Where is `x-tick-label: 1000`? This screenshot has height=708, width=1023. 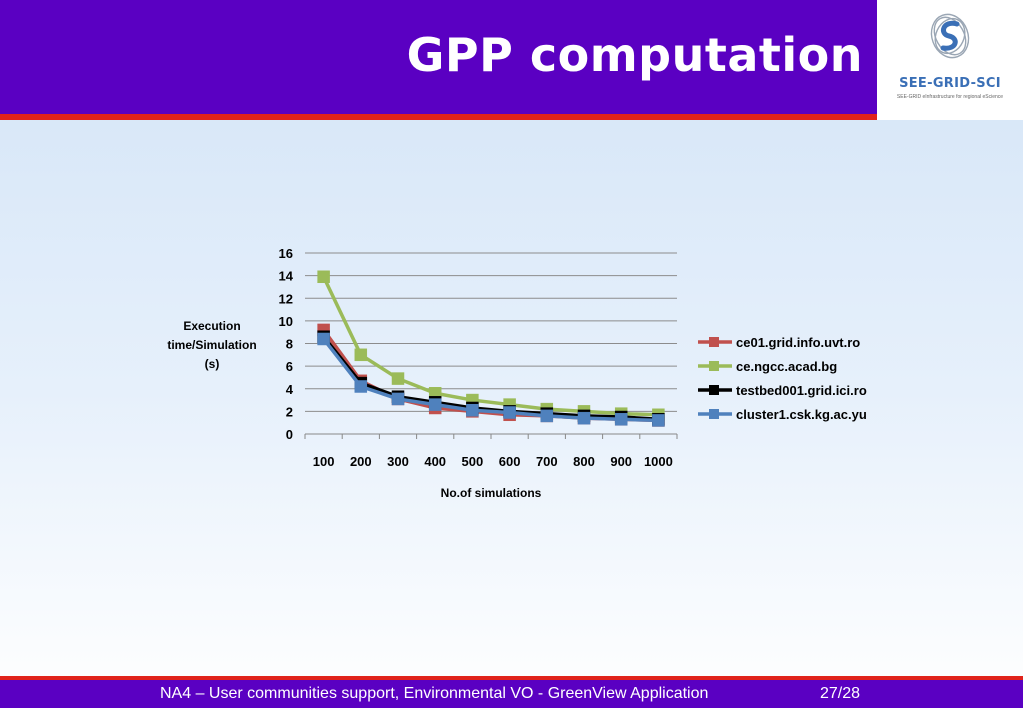
x-tick-label: 1000 is located at coordinates (658, 461).